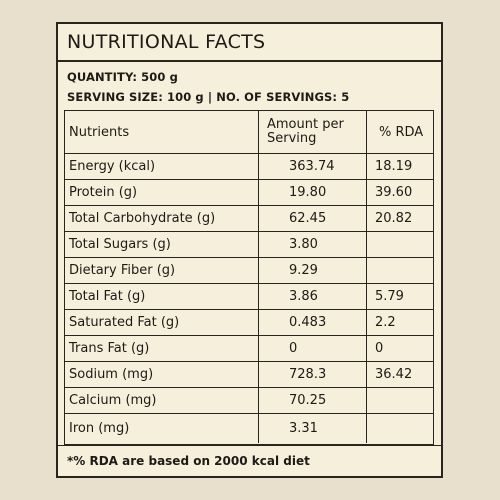 The height and width of the screenshot is (500, 500). What do you see at coordinates (394, 192) in the screenshot?
I see `nutrient-rda: 39.60` at bounding box center [394, 192].